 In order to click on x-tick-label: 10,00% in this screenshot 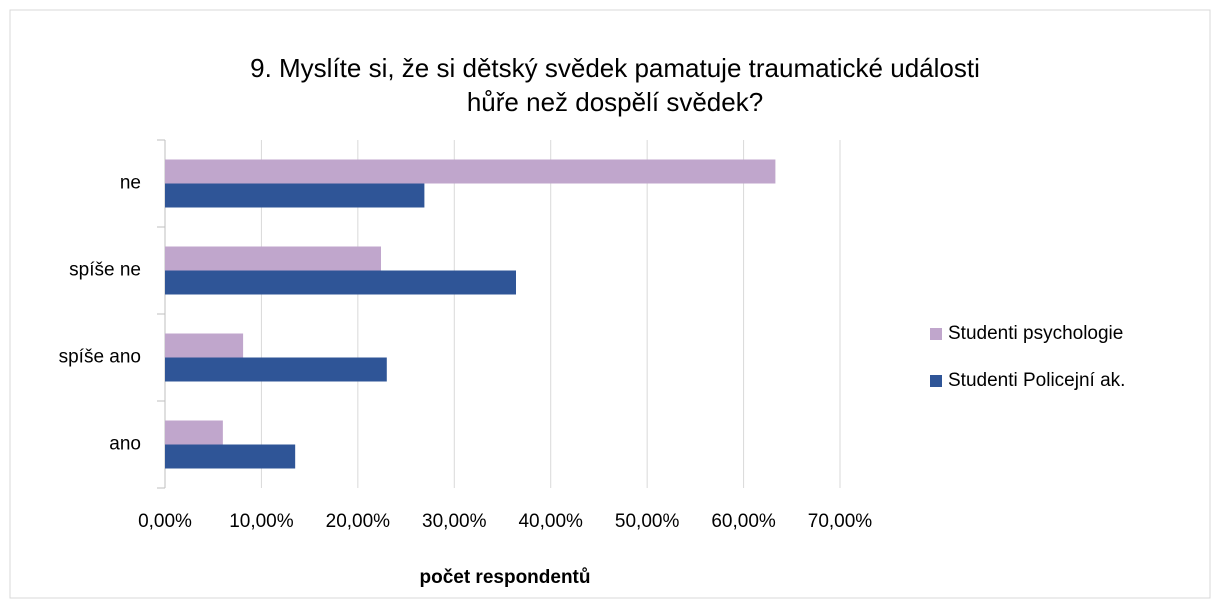, I will do `click(261, 521)`.